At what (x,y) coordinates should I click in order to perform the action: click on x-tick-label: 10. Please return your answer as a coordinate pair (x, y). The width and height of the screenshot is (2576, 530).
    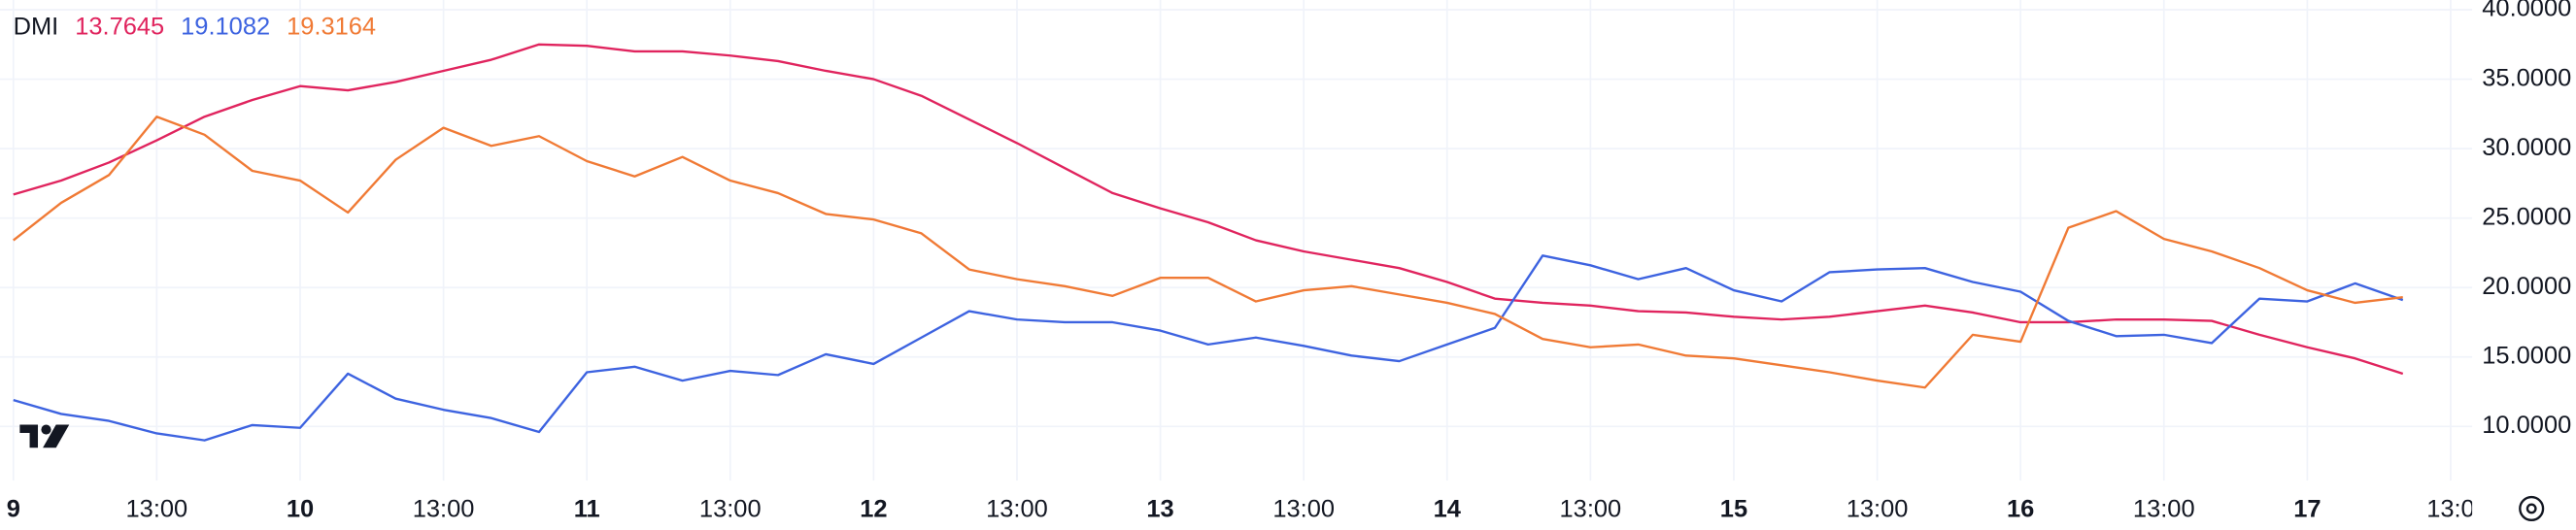
    Looking at the image, I should click on (300, 508).